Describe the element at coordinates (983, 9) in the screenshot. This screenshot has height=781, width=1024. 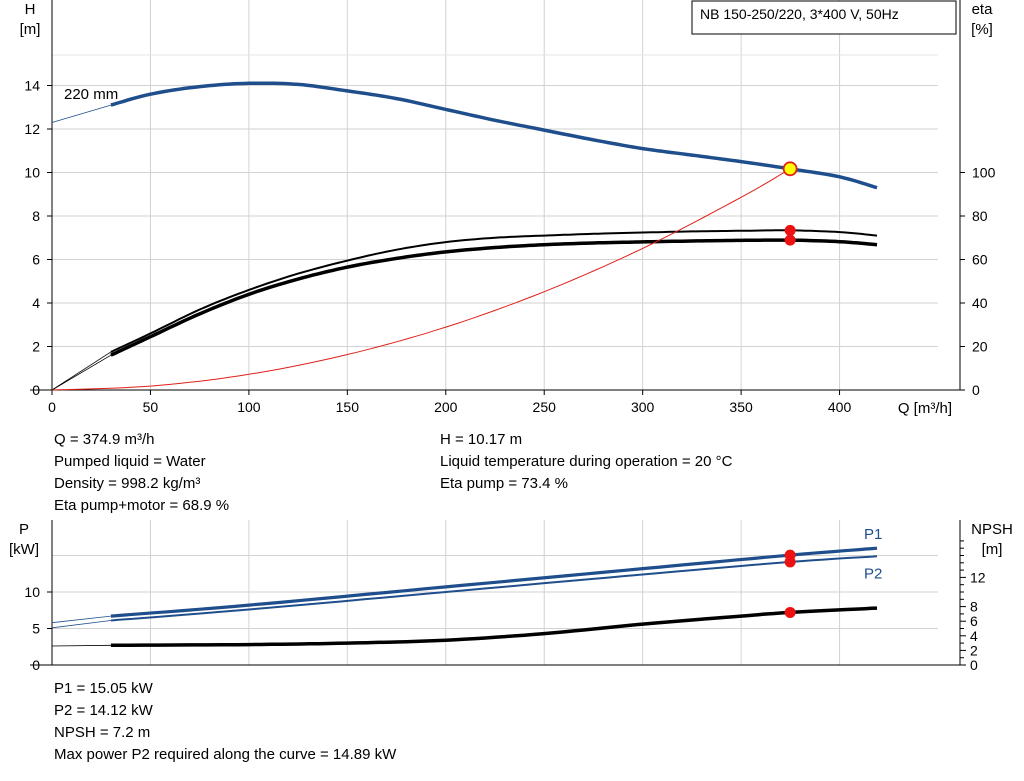
I see `y2-axis-title: eta` at that location.